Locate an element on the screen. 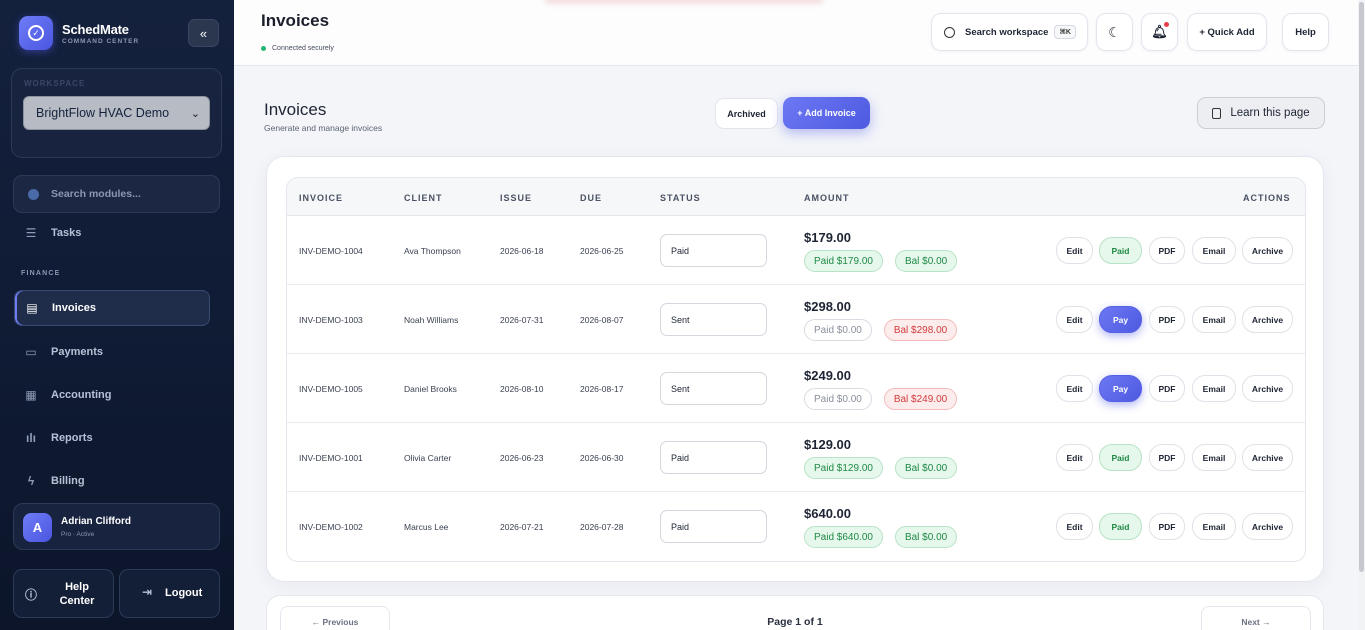 The image size is (1365, 630). sidebar-item-reports: ılı Reports is located at coordinates (112, 438).